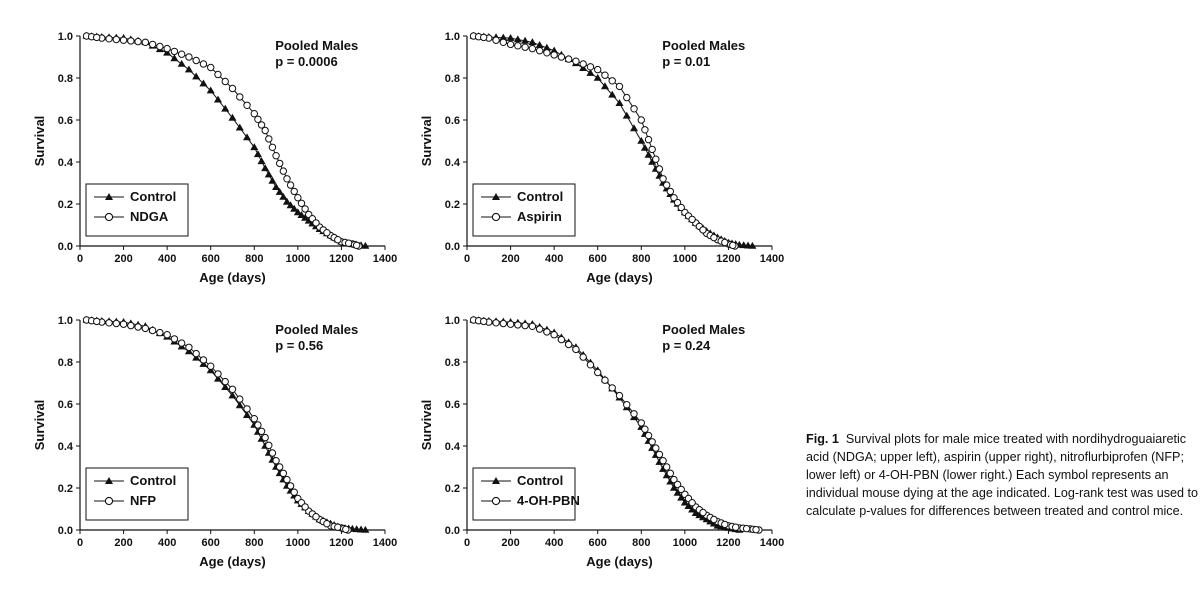 This screenshot has height=603, width=1200. Describe the element at coordinates (299, 345) in the screenshot. I see `annotation-p-value: p = 0.56` at that location.